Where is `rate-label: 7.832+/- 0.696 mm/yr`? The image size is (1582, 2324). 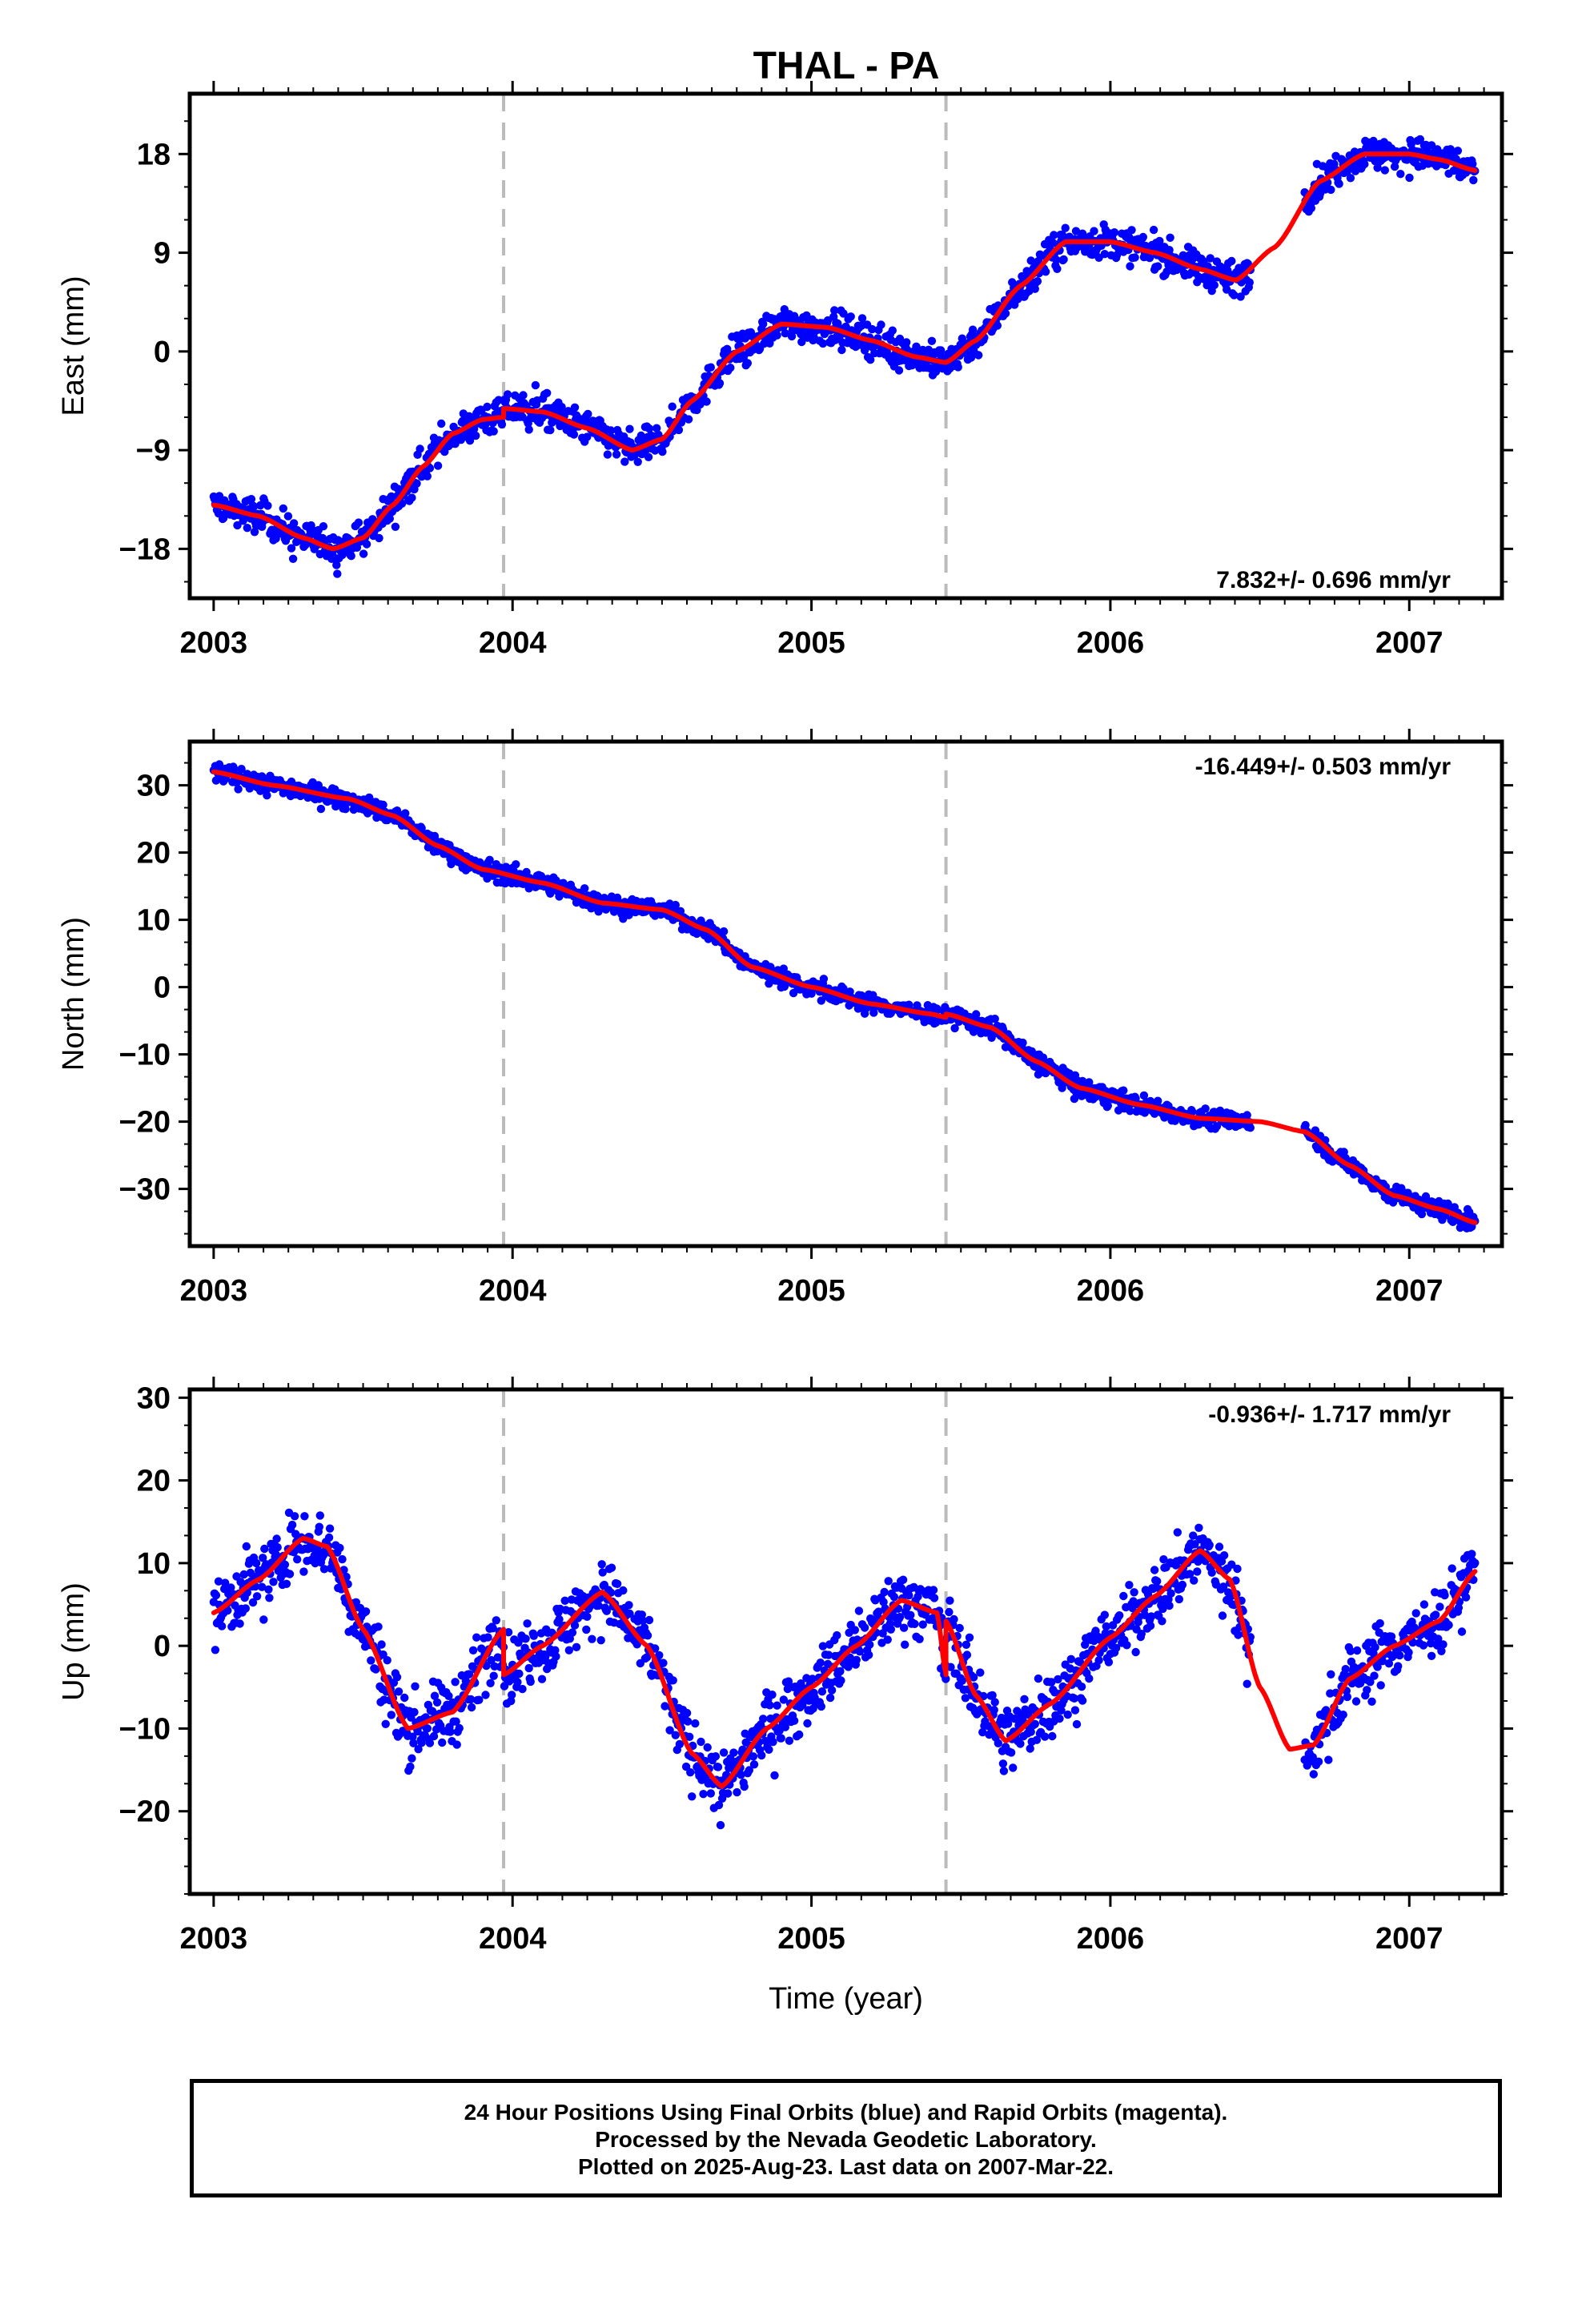
rate-label: 7.832+/- 0.696 mm/yr is located at coordinates (1333, 580).